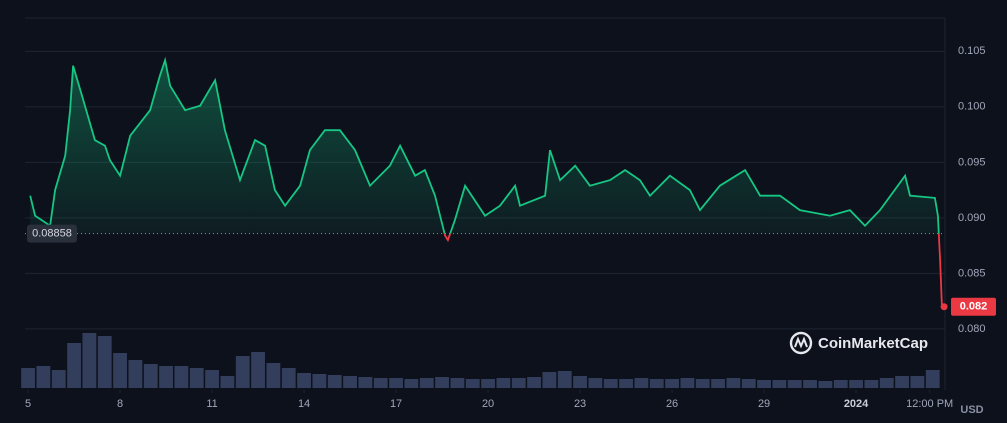 The image size is (1007, 423). Describe the element at coordinates (873, 343) in the screenshot. I see `watermark-text: CoinMarketCap` at that location.